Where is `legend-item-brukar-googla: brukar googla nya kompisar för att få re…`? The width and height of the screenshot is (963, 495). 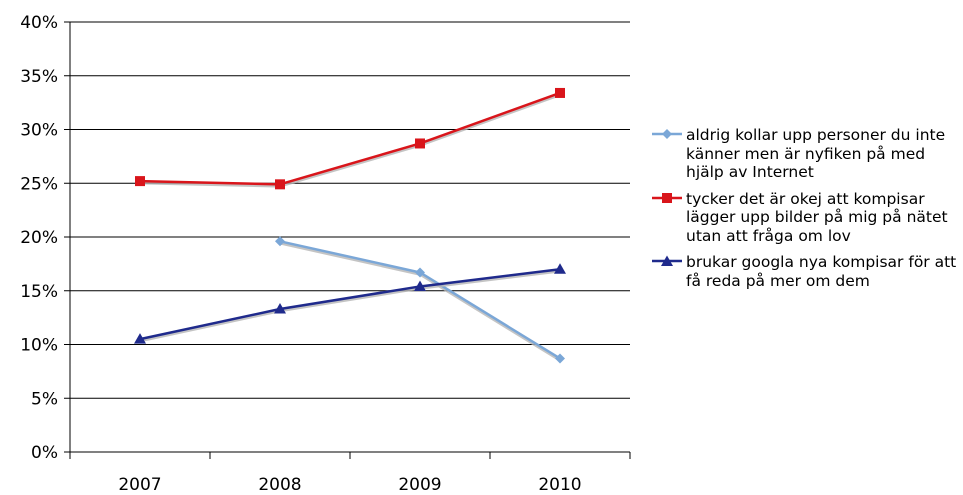
legend-item-brukar-googla: brukar googla nya kompisar för att få re… is located at coordinates (804, 271).